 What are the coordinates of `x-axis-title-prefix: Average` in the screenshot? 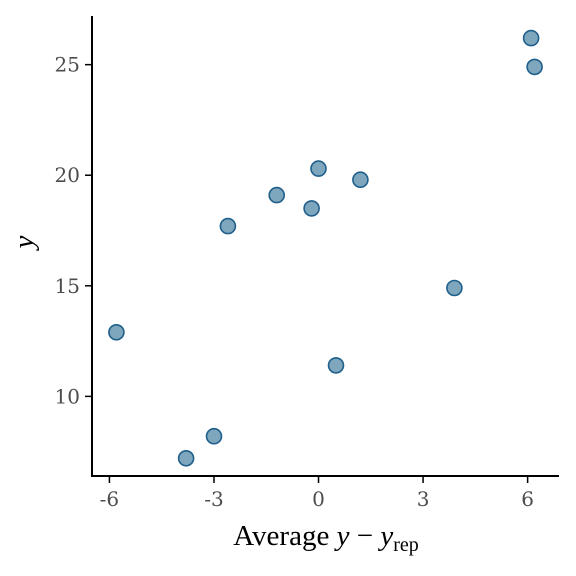 It's located at (284, 536).